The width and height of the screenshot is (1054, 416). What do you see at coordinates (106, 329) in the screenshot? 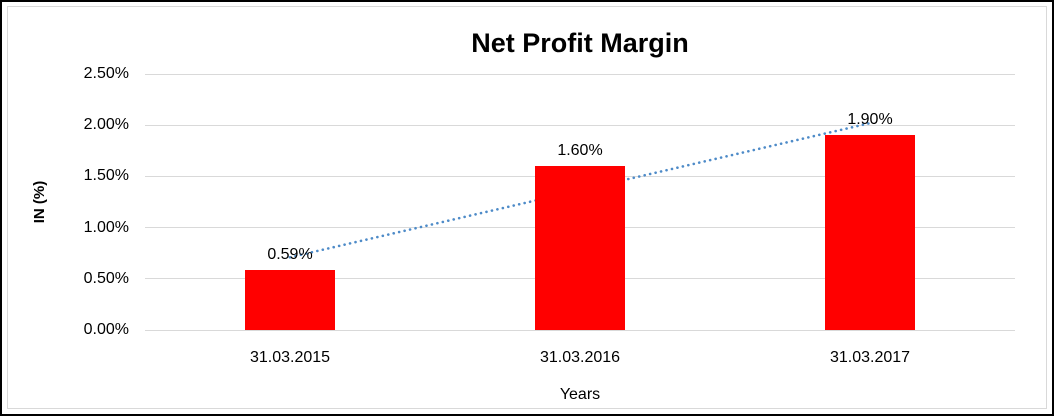
I see `y-axis-tick-label: 0.00%` at bounding box center [106, 329].